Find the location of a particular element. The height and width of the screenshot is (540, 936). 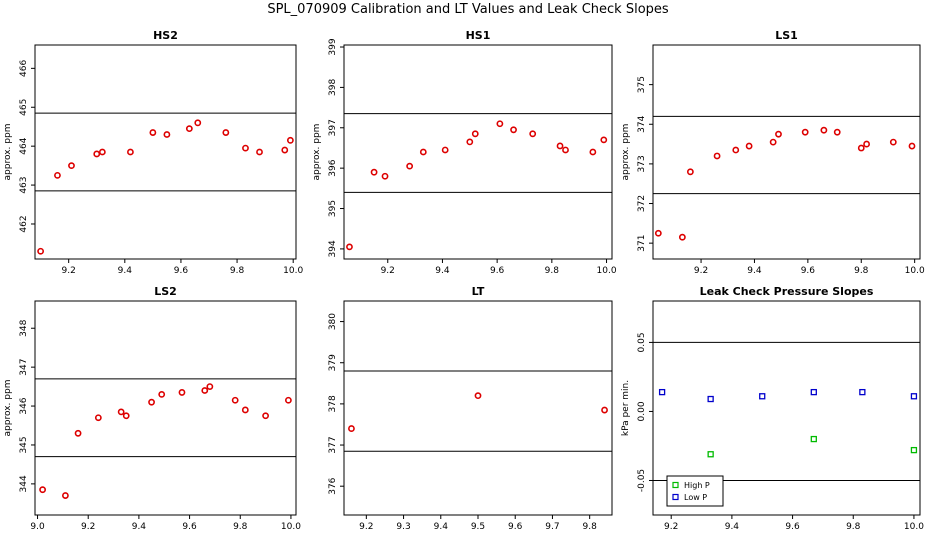

y-tick-label: 0.00 is located at coordinates (642, 411).